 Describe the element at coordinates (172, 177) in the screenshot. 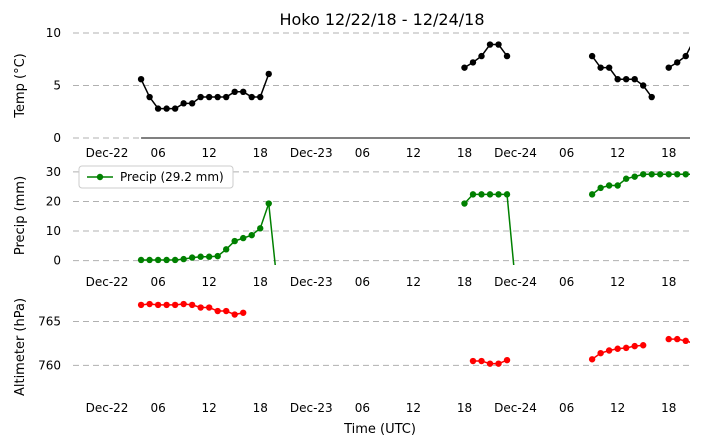

I see `legend-label: Precip (29.2 mm)` at that location.